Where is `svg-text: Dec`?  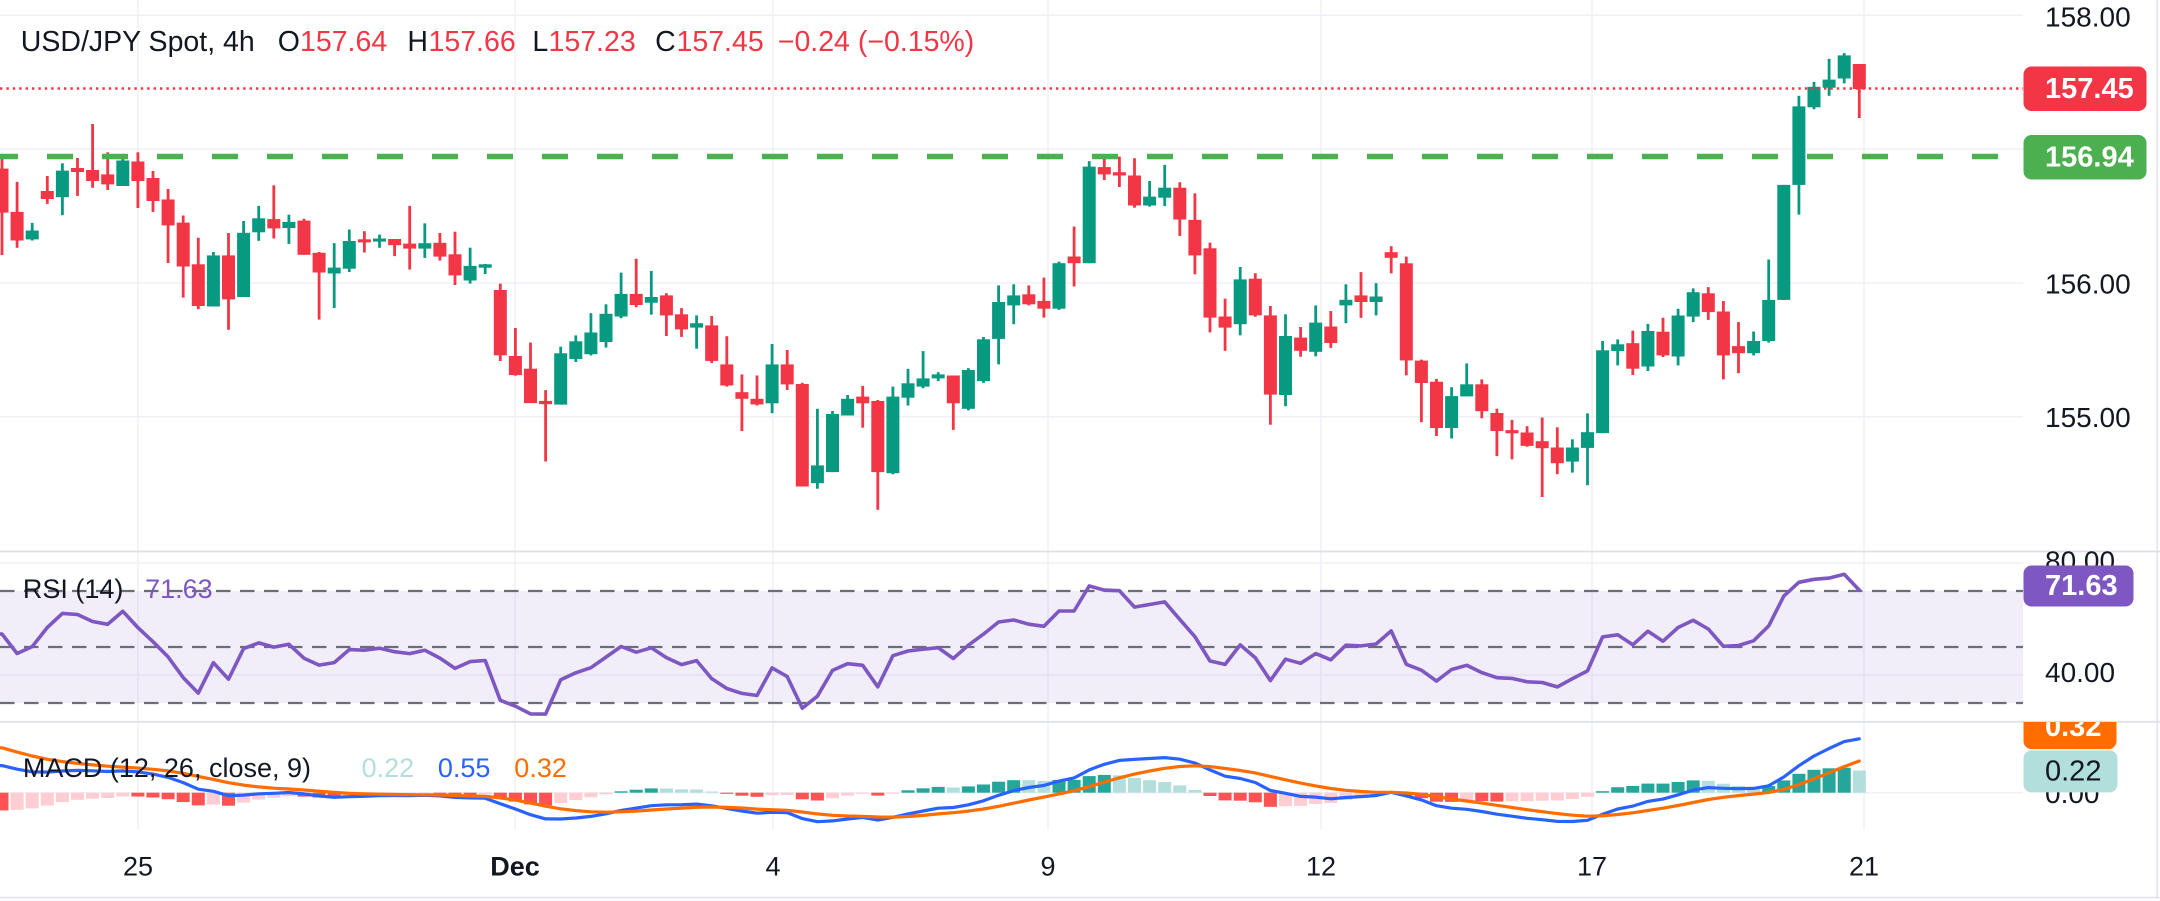 svg-text: Dec is located at coordinates (515, 867).